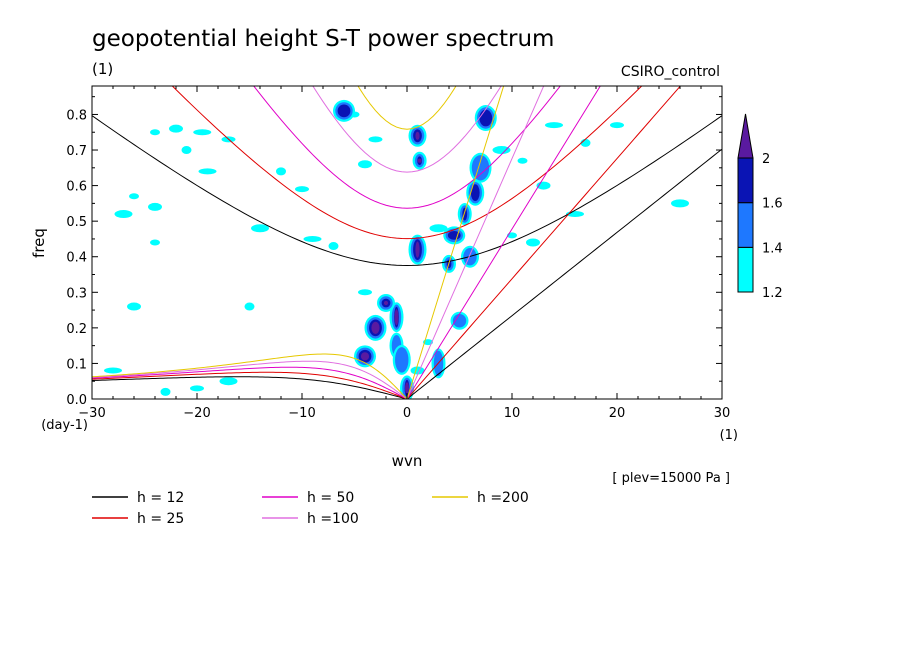 The height and width of the screenshot is (654, 904). Describe the element at coordinates (670, 72) in the screenshot. I see `chart-subtitle-right: CSIRO_control` at that location.